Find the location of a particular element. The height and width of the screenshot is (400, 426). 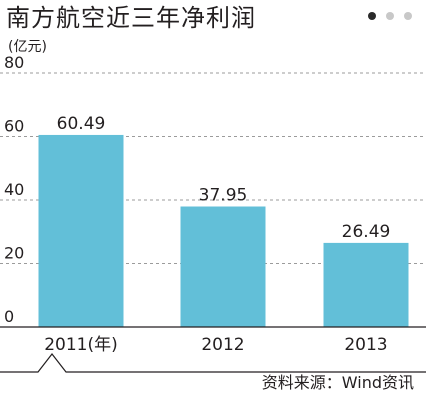

y-tick-label: 60 is located at coordinates (14, 126).